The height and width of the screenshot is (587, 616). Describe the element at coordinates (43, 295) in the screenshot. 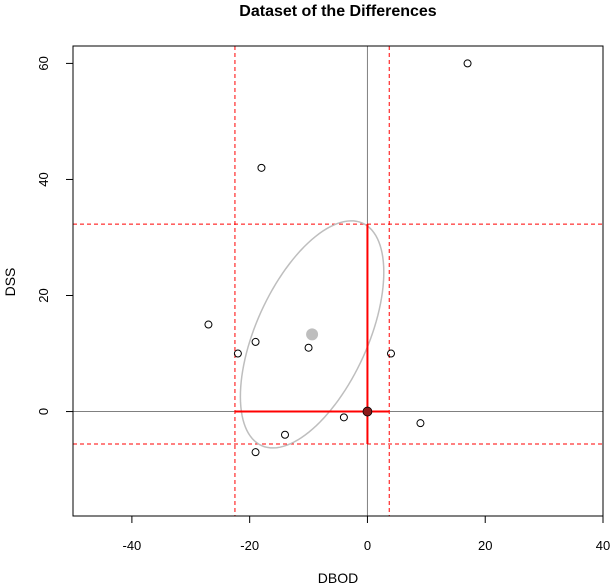

I see `y-tick-label: 20` at that location.